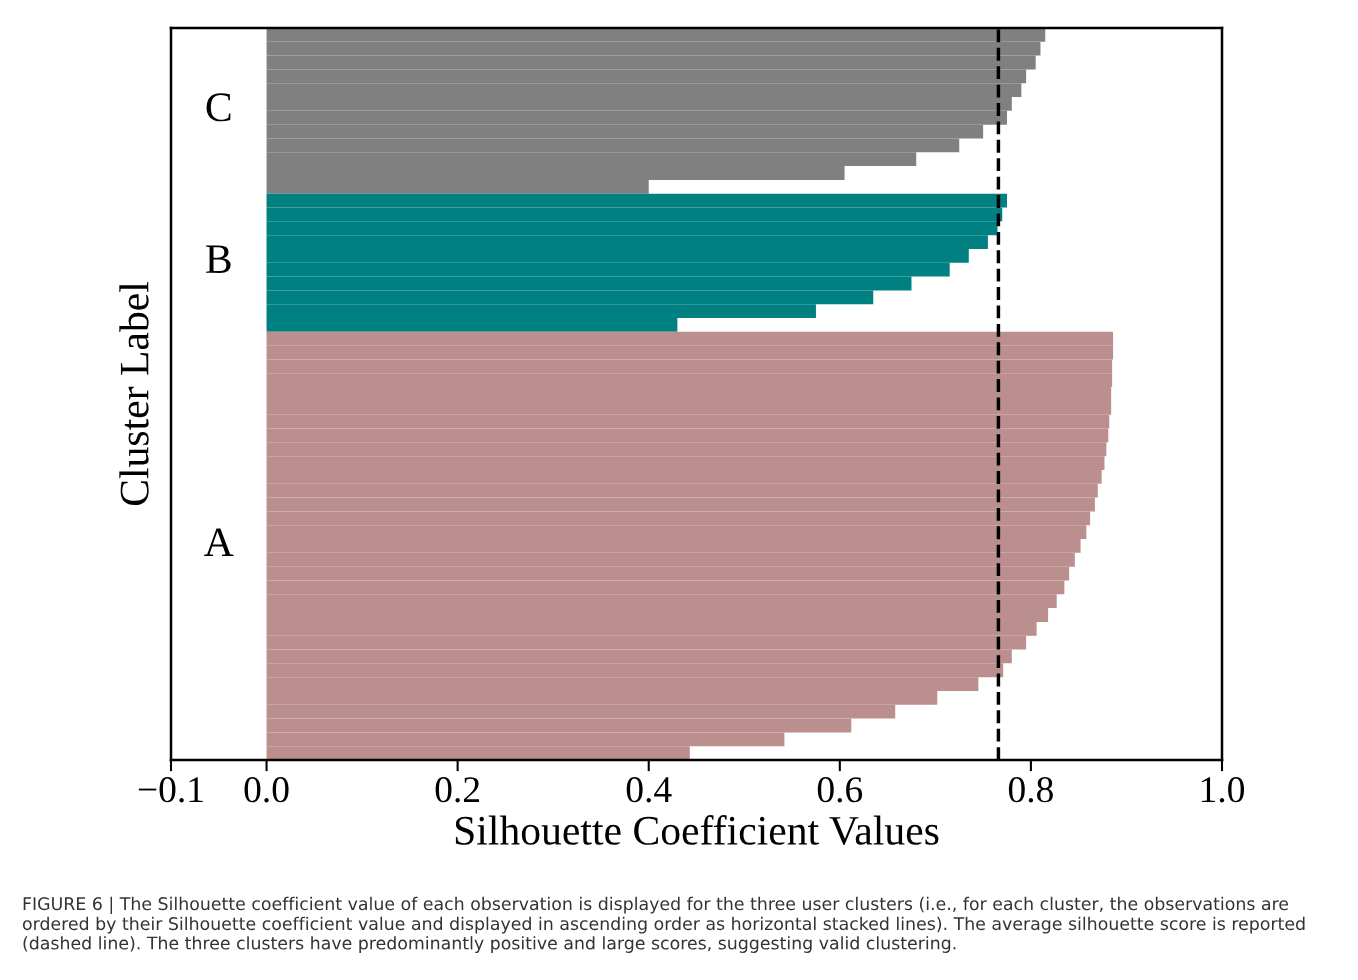  I want to click on x-tick-label: 0.8, so click(1030, 790).